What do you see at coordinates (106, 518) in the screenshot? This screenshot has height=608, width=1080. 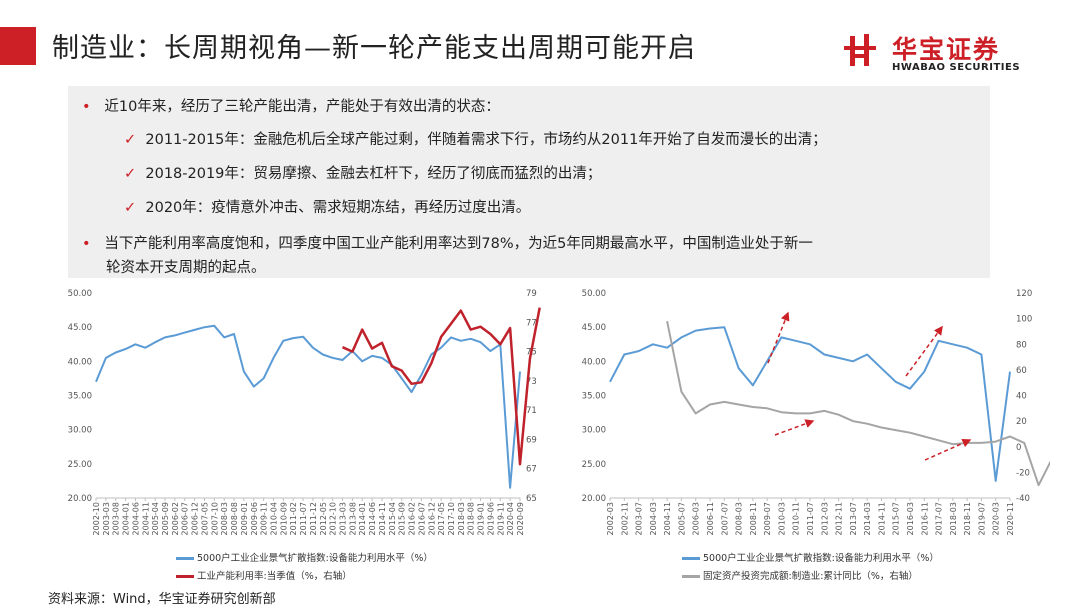 I see `x-tick-label: 2003-03` at bounding box center [106, 518].